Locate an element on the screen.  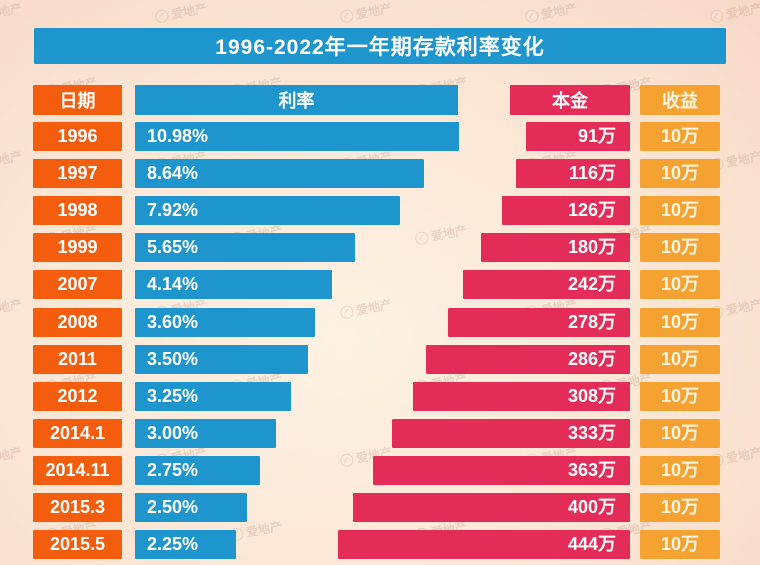
principal-bar: 333万 is located at coordinates (511, 433).